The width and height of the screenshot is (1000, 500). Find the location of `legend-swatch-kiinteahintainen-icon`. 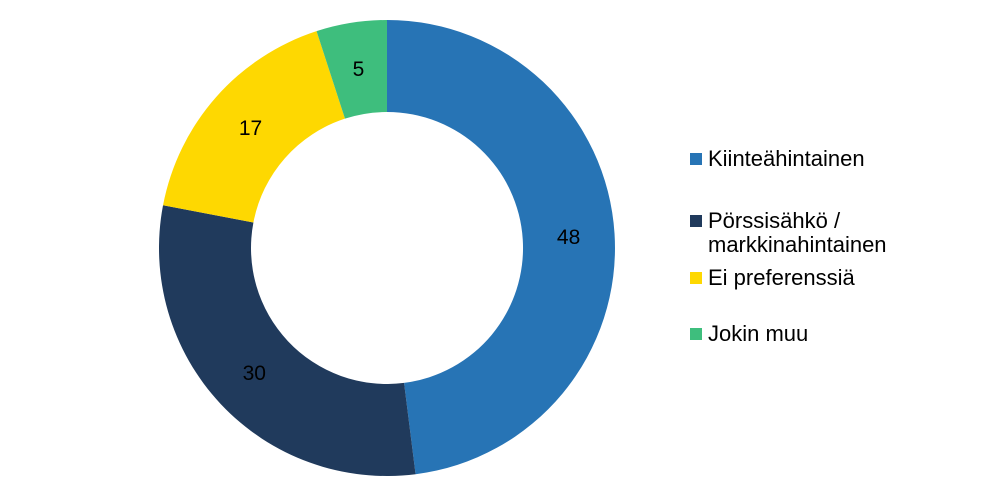

legend-swatch-kiinteahintainen-icon is located at coordinates (696, 159).